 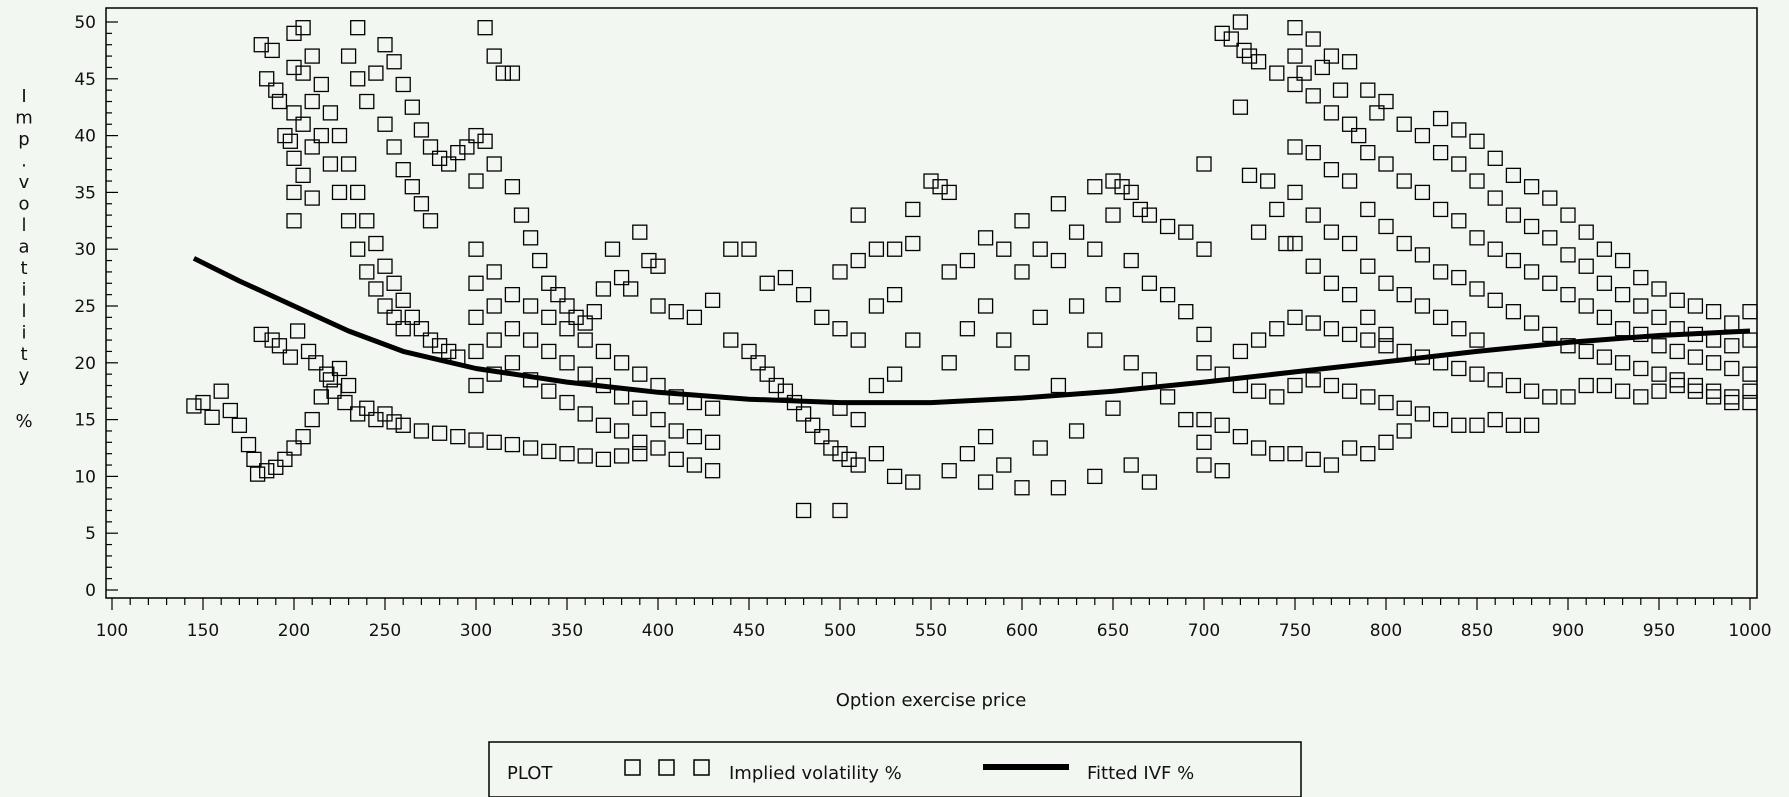 I want to click on x-tick-label: 950, so click(x=1659, y=631).